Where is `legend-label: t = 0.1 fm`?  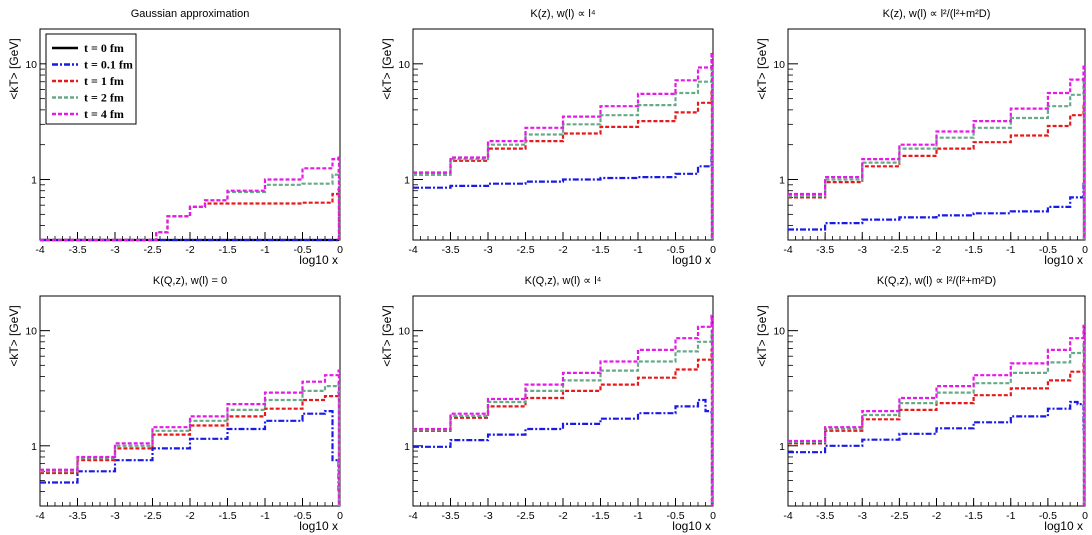 legend-label: t = 0.1 fm is located at coordinates (108, 65).